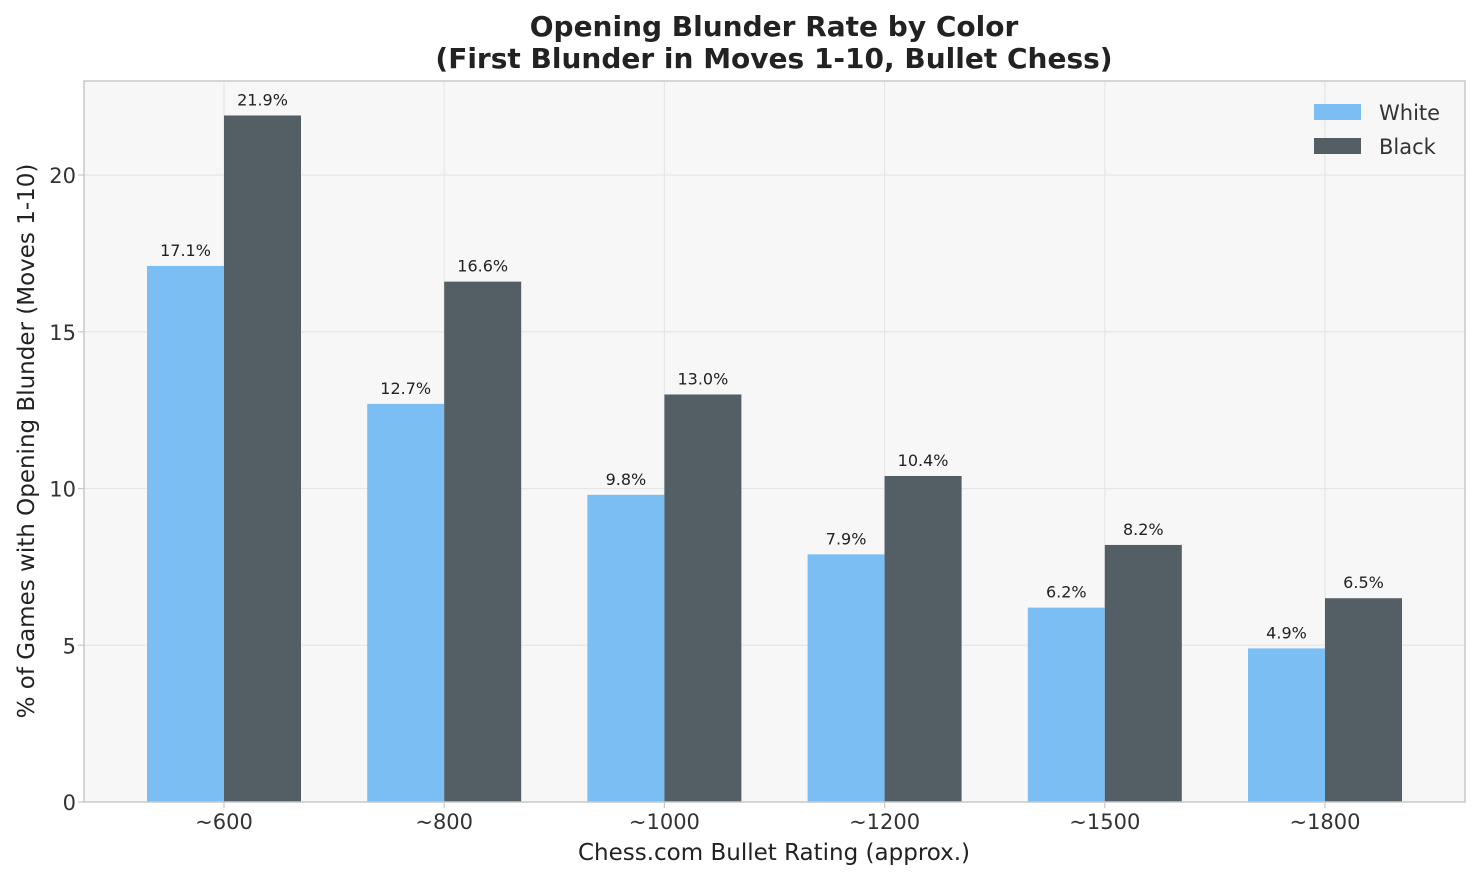  I want to click on x-axis-label: Chess.com Bullet Rating (approx.), so click(774, 853).